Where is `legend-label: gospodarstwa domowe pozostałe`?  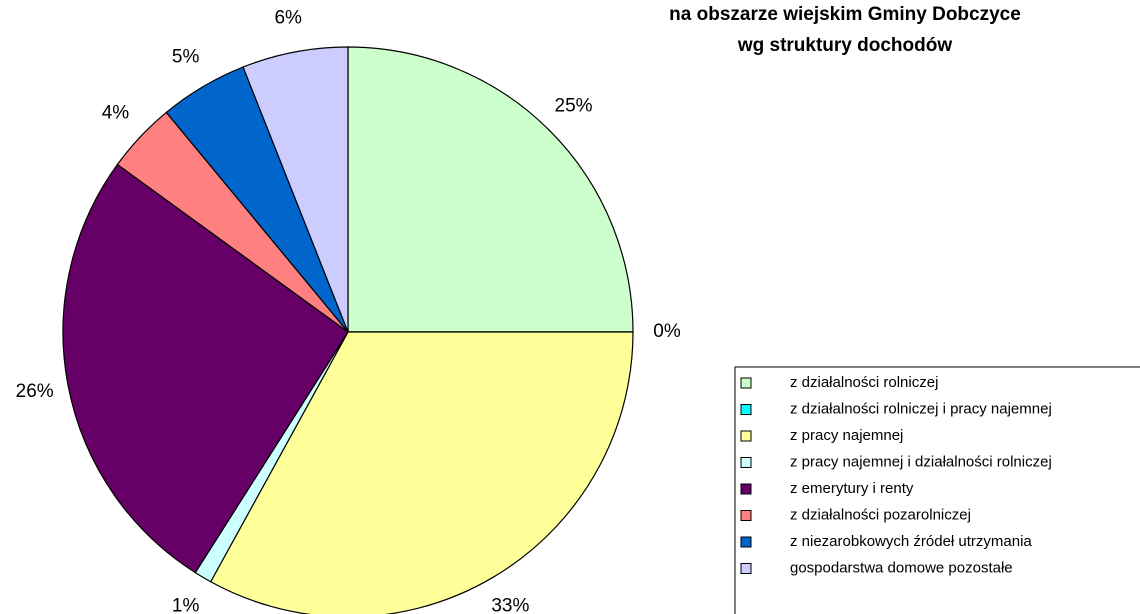
legend-label: gospodarstwa domowe pozostałe is located at coordinates (901, 567).